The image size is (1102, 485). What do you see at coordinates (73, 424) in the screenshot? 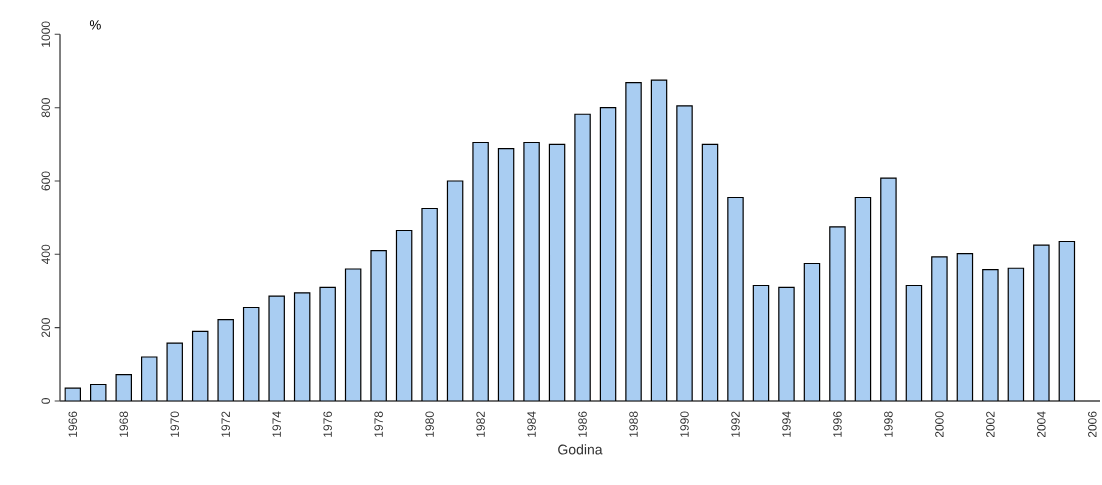
I see `x-tick-label: 1966` at bounding box center [73, 424].